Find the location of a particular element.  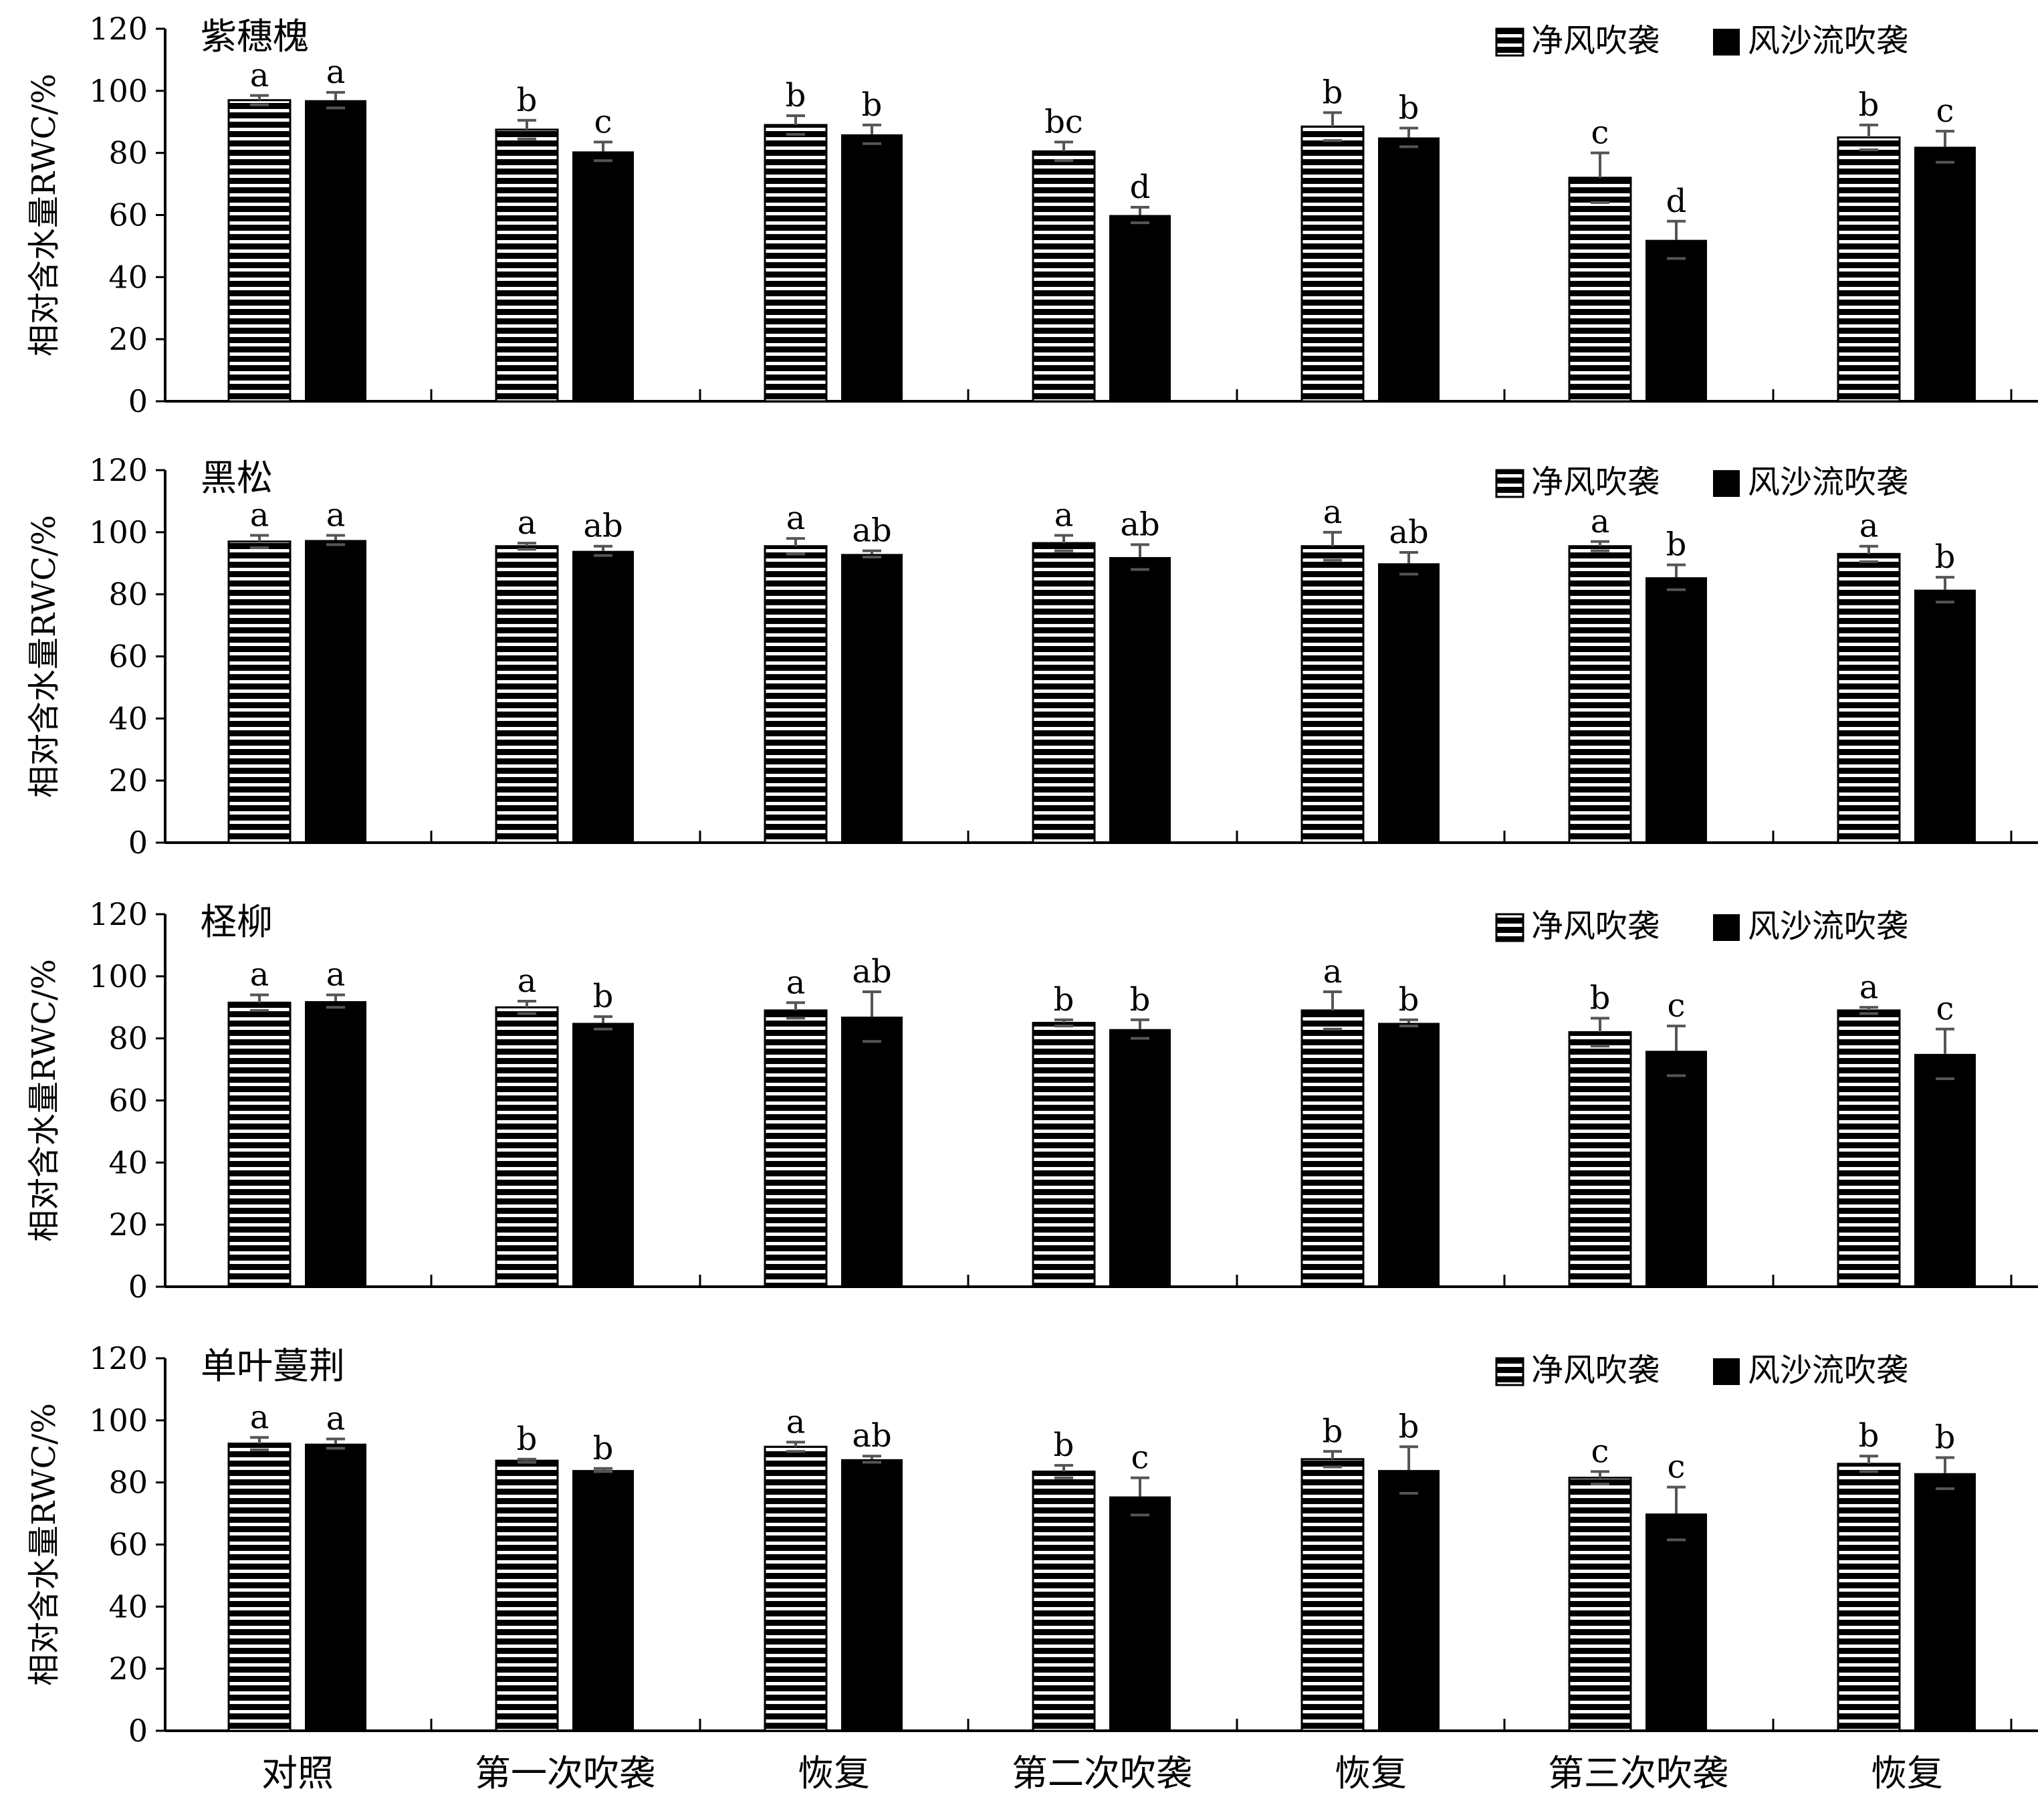

x-category-label: 对照 is located at coordinates (297, 1773).